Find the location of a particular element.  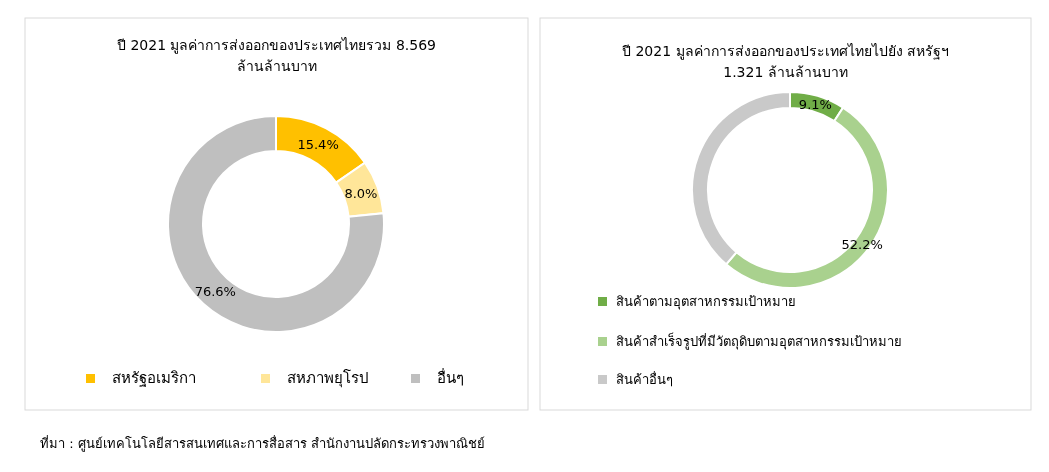

legend-label: สหภาพยุโรป is located at coordinates (328, 378).